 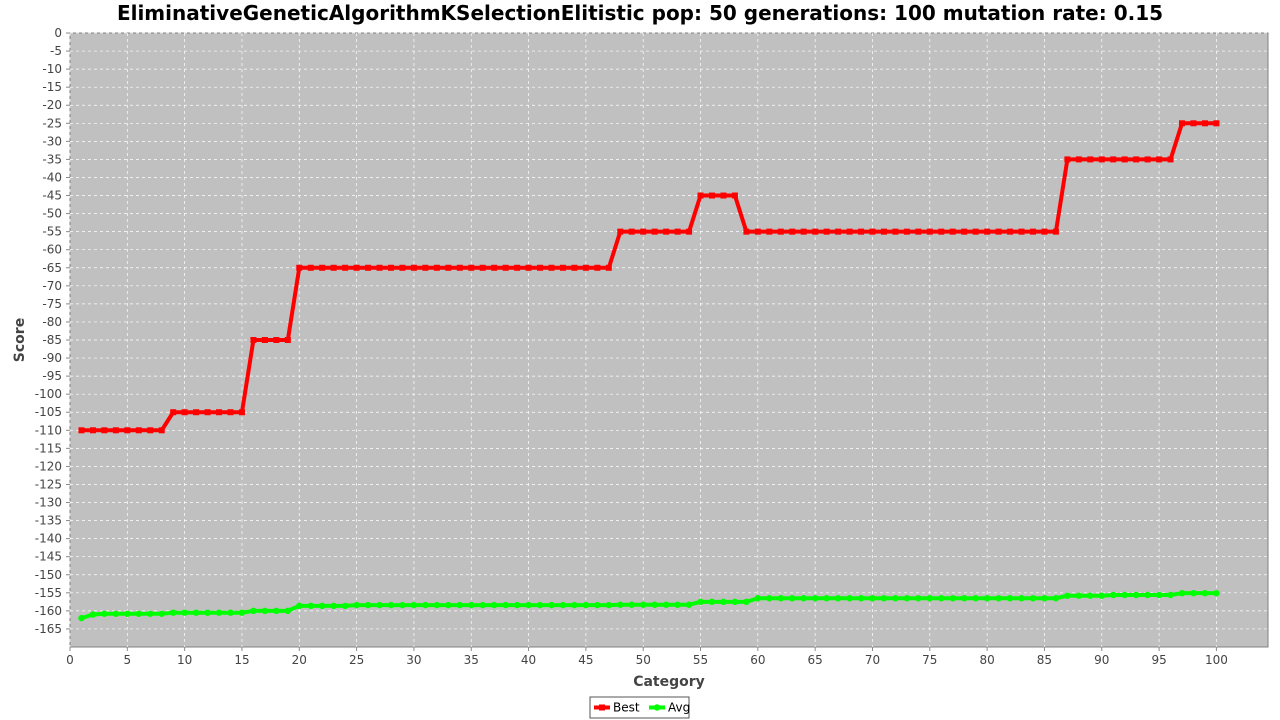 What do you see at coordinates (52, 69) in the screenshot?
I see `y-tick-label: -10` at bounding box center [52, 69].